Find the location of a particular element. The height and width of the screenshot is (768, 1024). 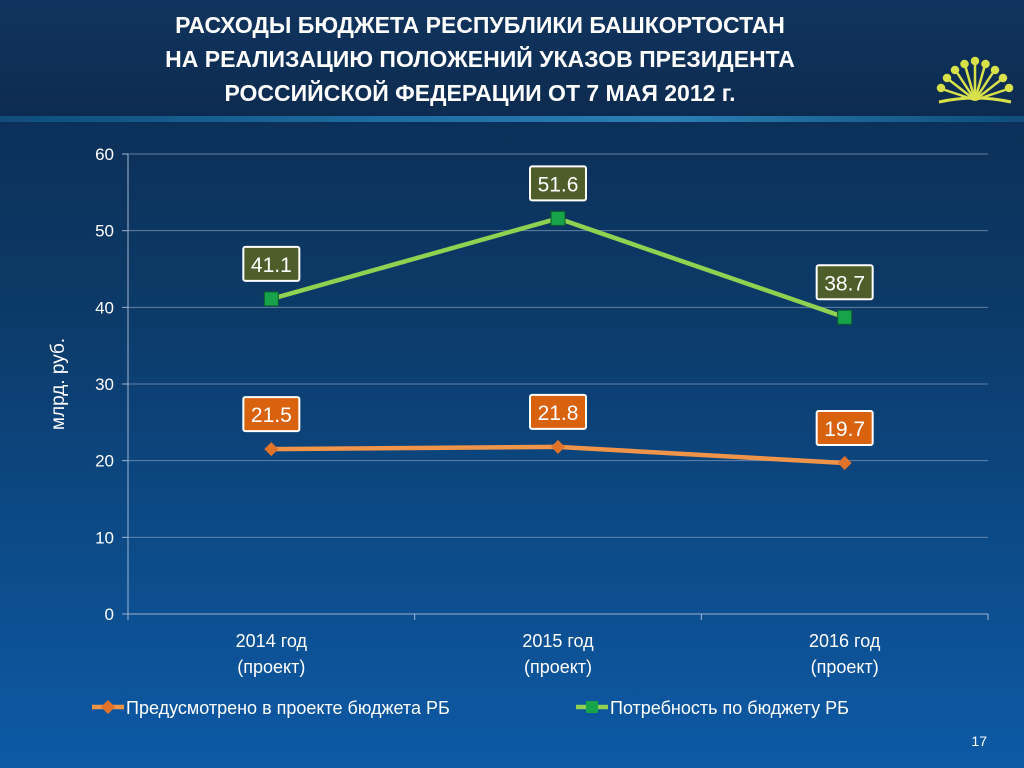

legend-label-1: Предусмотрено в проекте бюджета РБ is located at coordinates (288, 708).